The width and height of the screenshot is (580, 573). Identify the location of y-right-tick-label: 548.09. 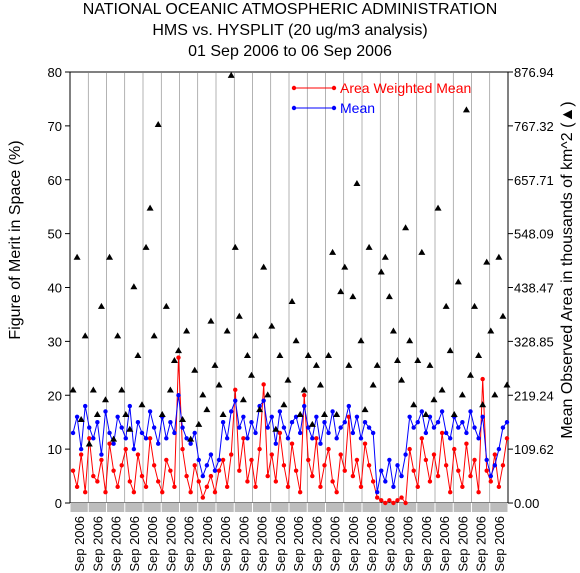
(534, 234).